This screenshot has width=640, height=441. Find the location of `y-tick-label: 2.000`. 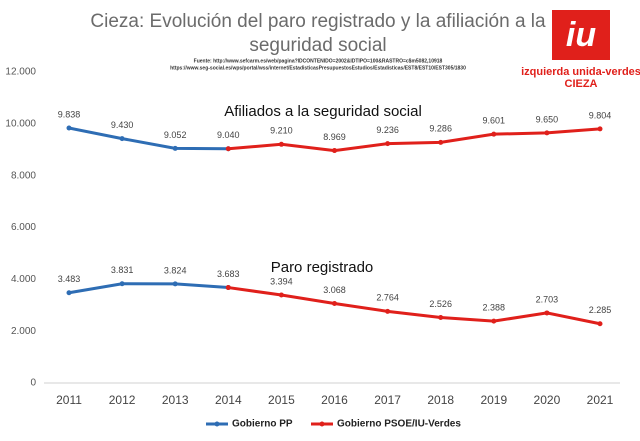

y-tick-label: 2.000 is located at coordinates (23, 331).